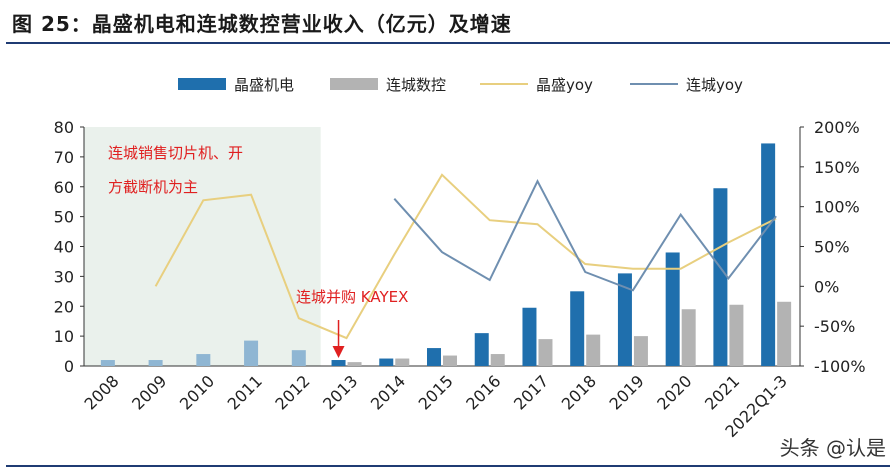  Describe the element at coordinates (64, 336) in the screenshot. I see `y-left-tick-label: 10` at that location.